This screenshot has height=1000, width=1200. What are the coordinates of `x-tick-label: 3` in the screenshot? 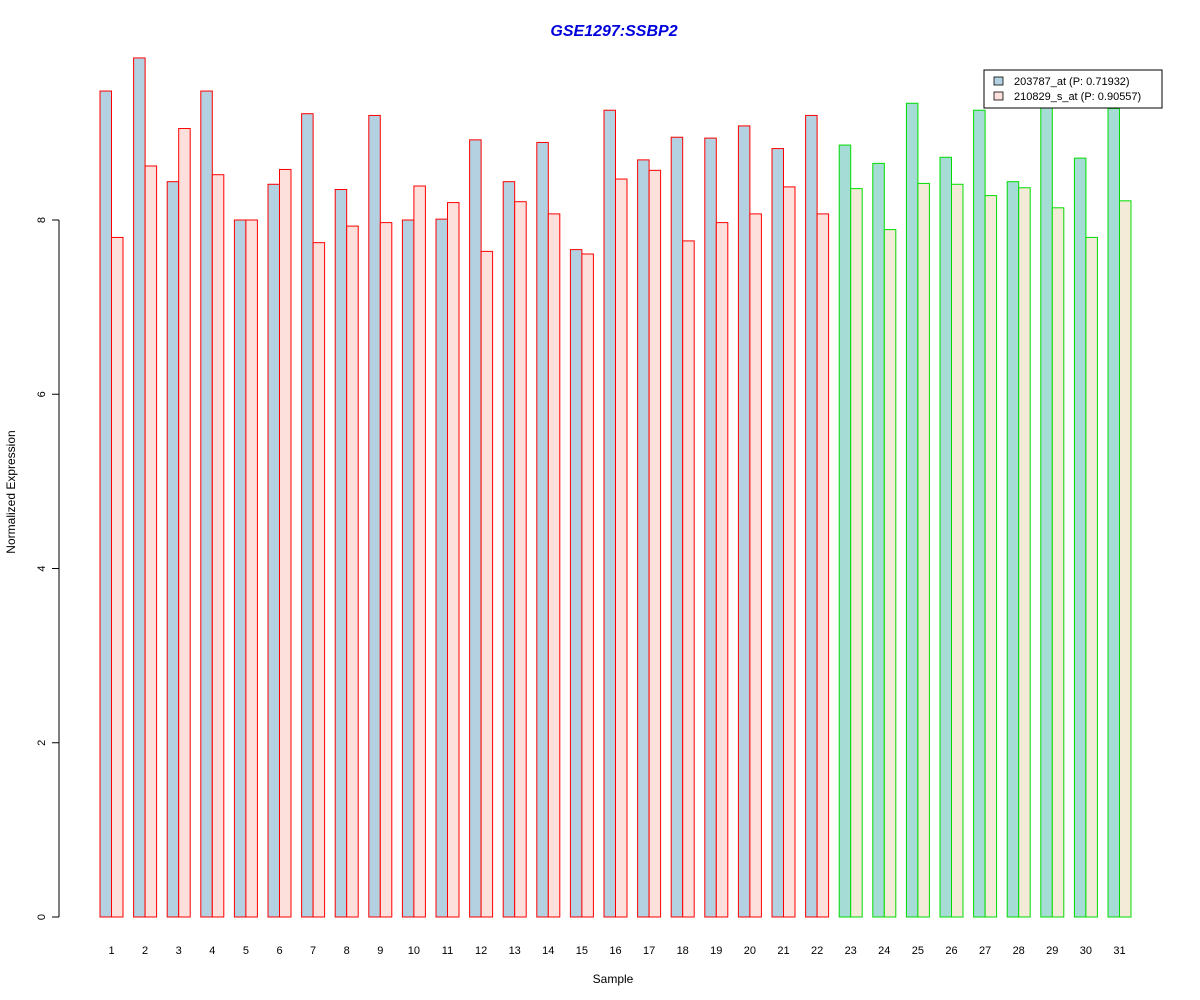 It's located at (179, 951).